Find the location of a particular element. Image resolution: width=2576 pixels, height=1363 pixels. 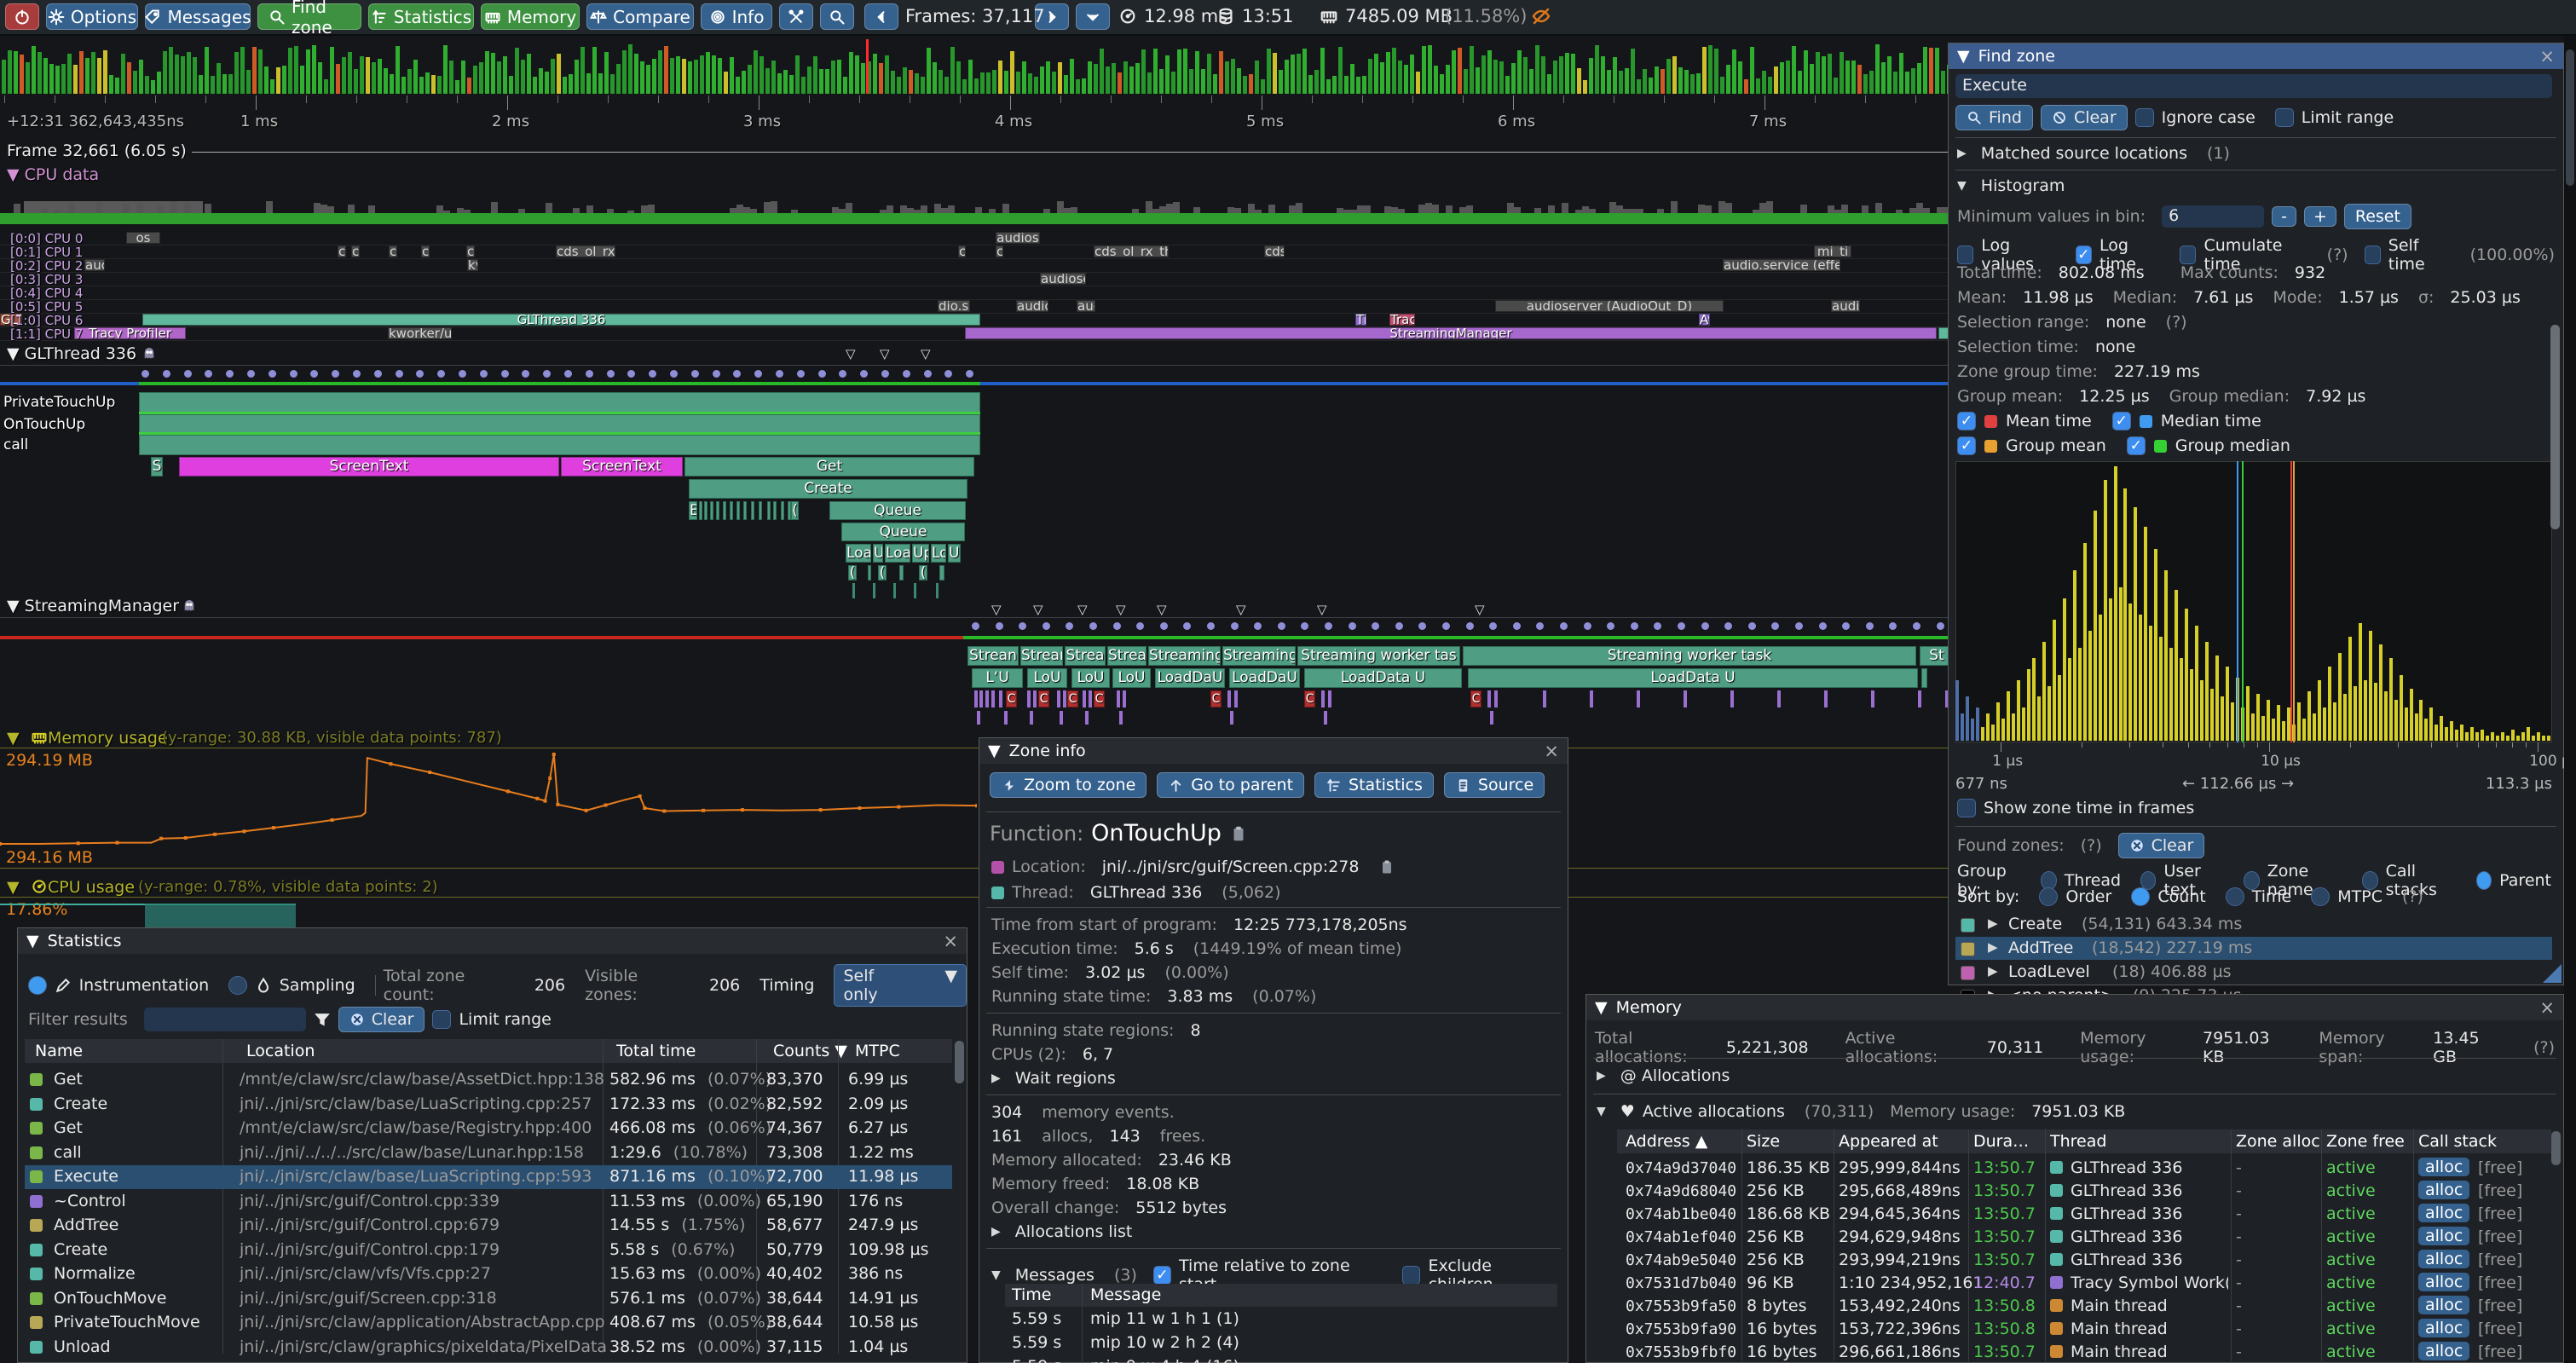

checkbox-cumulate-time is located at coordinates (2188, 254).